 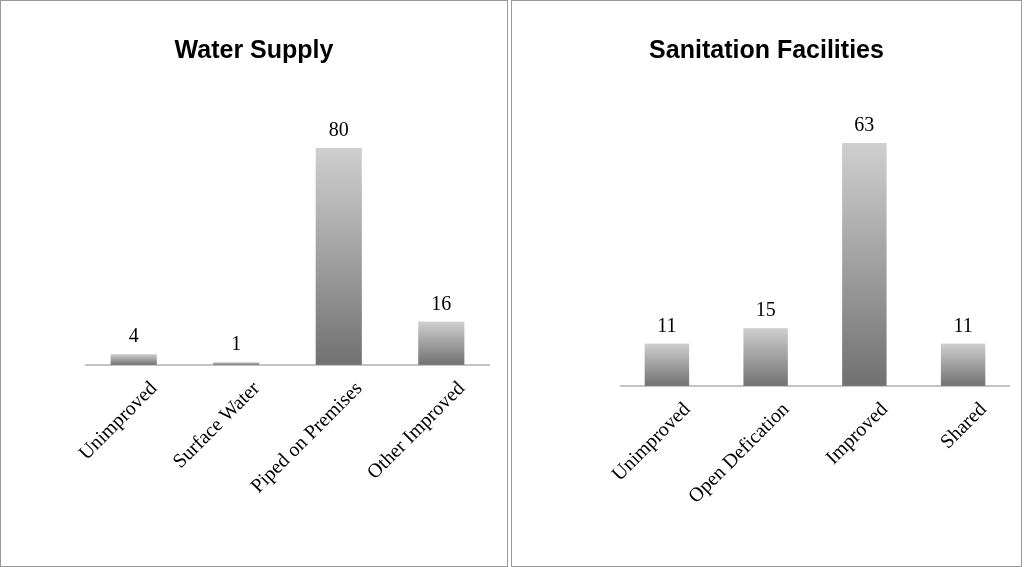 I want to click on data-label: 16, so click(x=441, y=302).